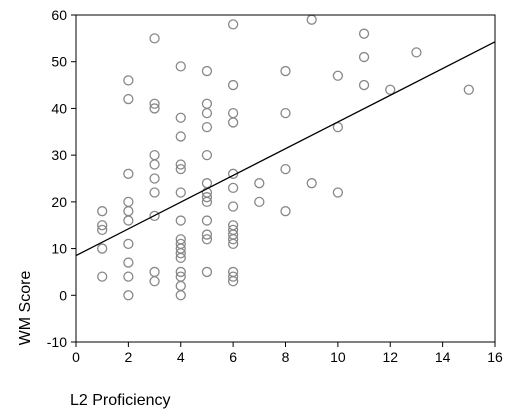 The width and height of the screenshot is (508, 419). Describe the element at coordinates (59, 155) in the screenshot. I see `y-tick-label: 30` at that location.